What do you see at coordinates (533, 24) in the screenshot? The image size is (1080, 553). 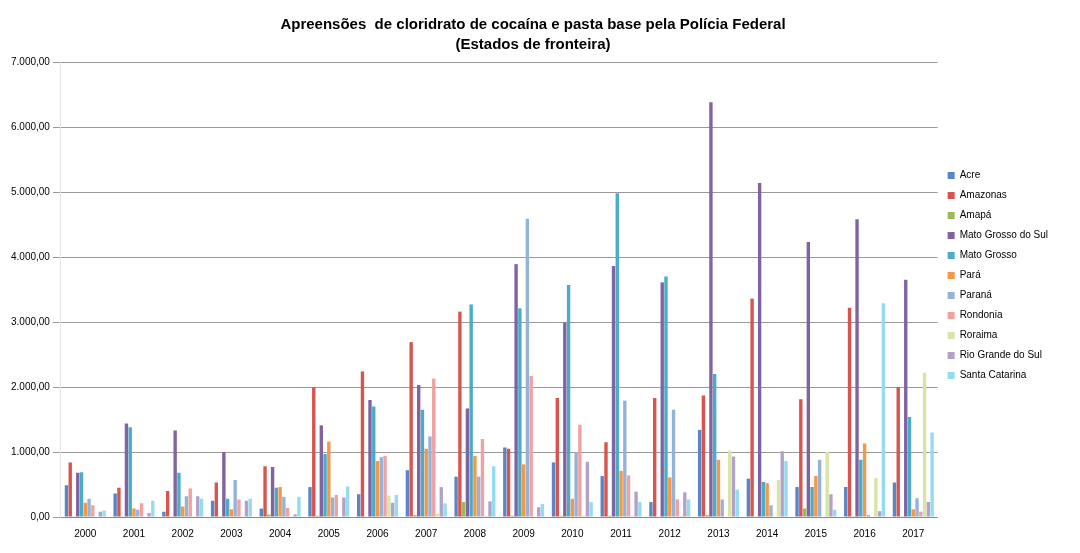 I see `chart-title: Apreensões de cloridrato de cocaína e pasta base pela Polícia Federal` at bounding box center [533, 24].